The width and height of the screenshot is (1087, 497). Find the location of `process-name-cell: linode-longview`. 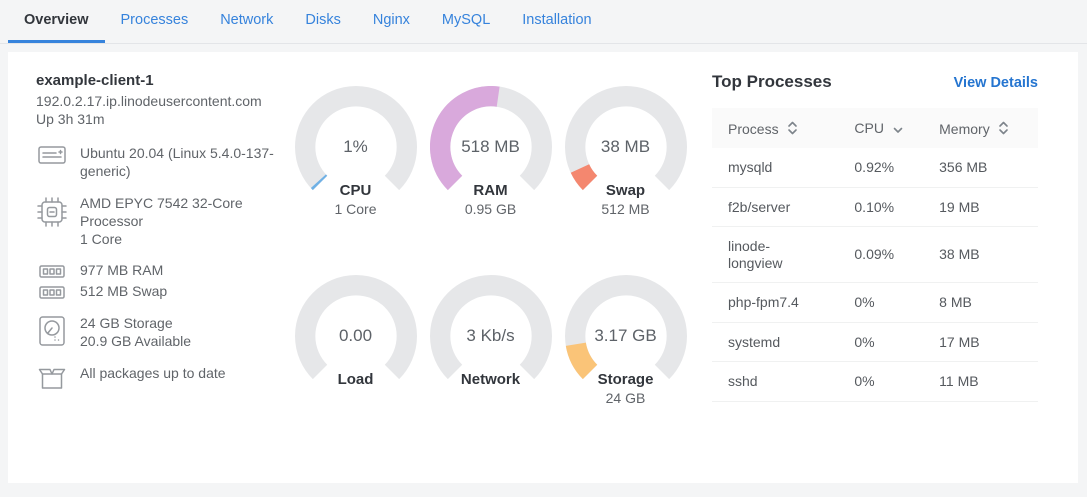

process-name-cell: linode-longview is located at coordinates (777, 255).